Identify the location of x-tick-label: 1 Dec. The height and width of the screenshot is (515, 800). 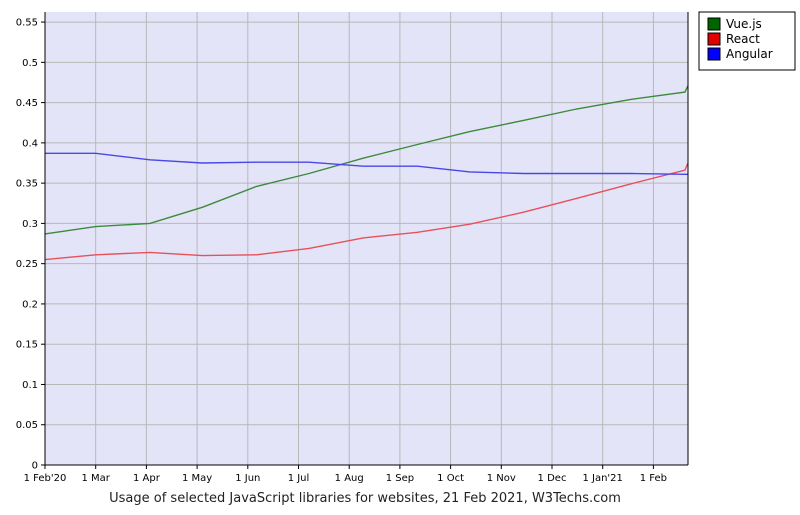
(552, 478).